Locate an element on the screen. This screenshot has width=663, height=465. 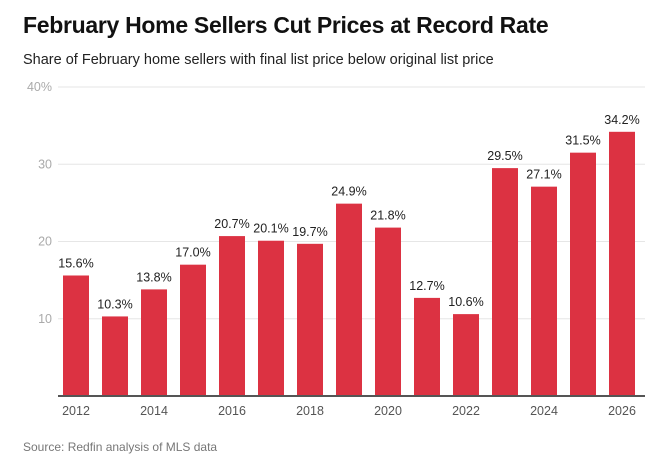
data-label: 19.7% is located at coordinates (309, 232).